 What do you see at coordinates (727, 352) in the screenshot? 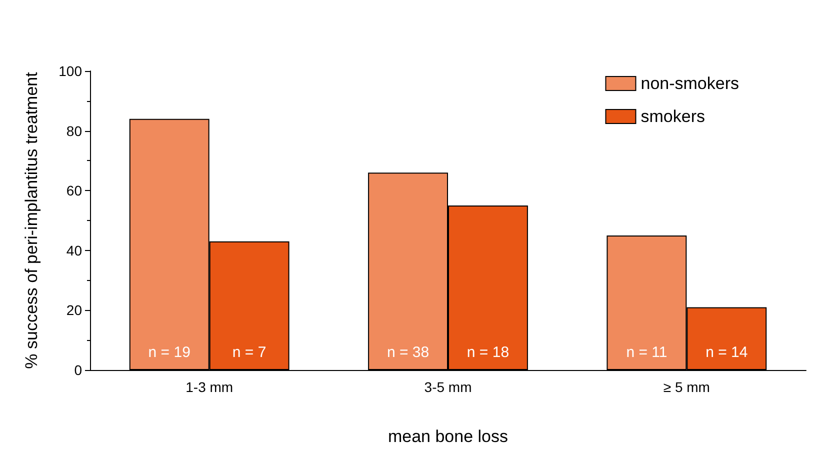
I see `annotation: n = 14` at bounding box center [727, 352].